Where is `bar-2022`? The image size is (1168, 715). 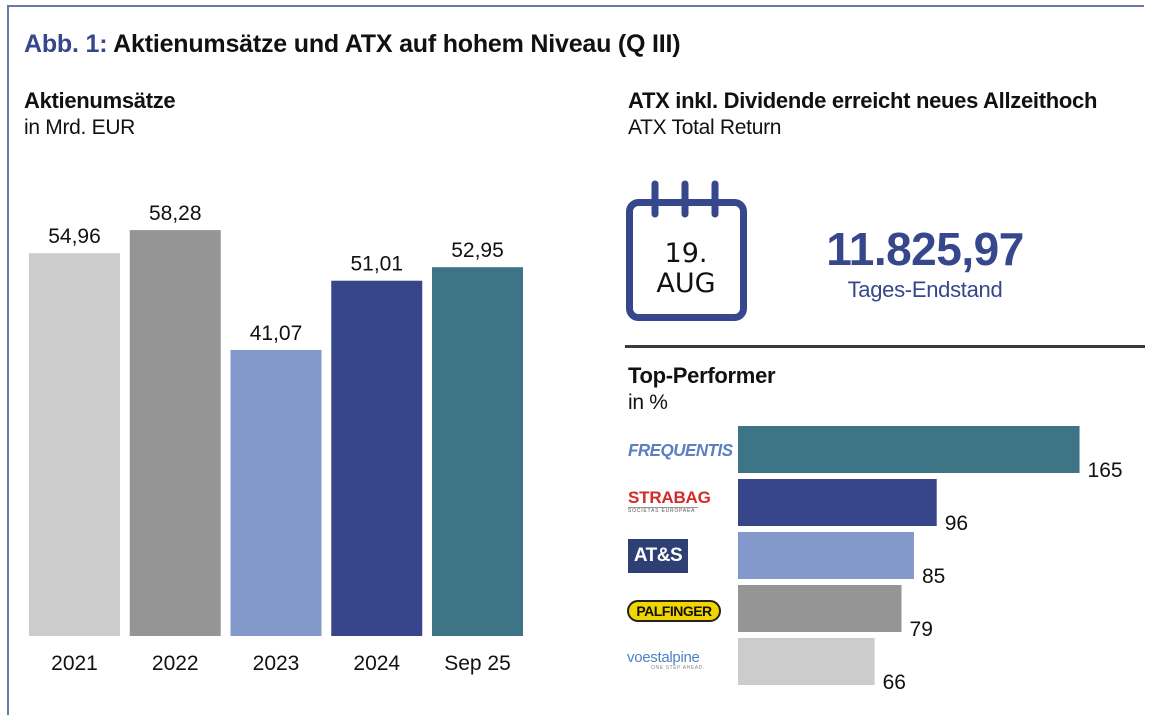
bar-2022 is located at coordinates (175, 433).